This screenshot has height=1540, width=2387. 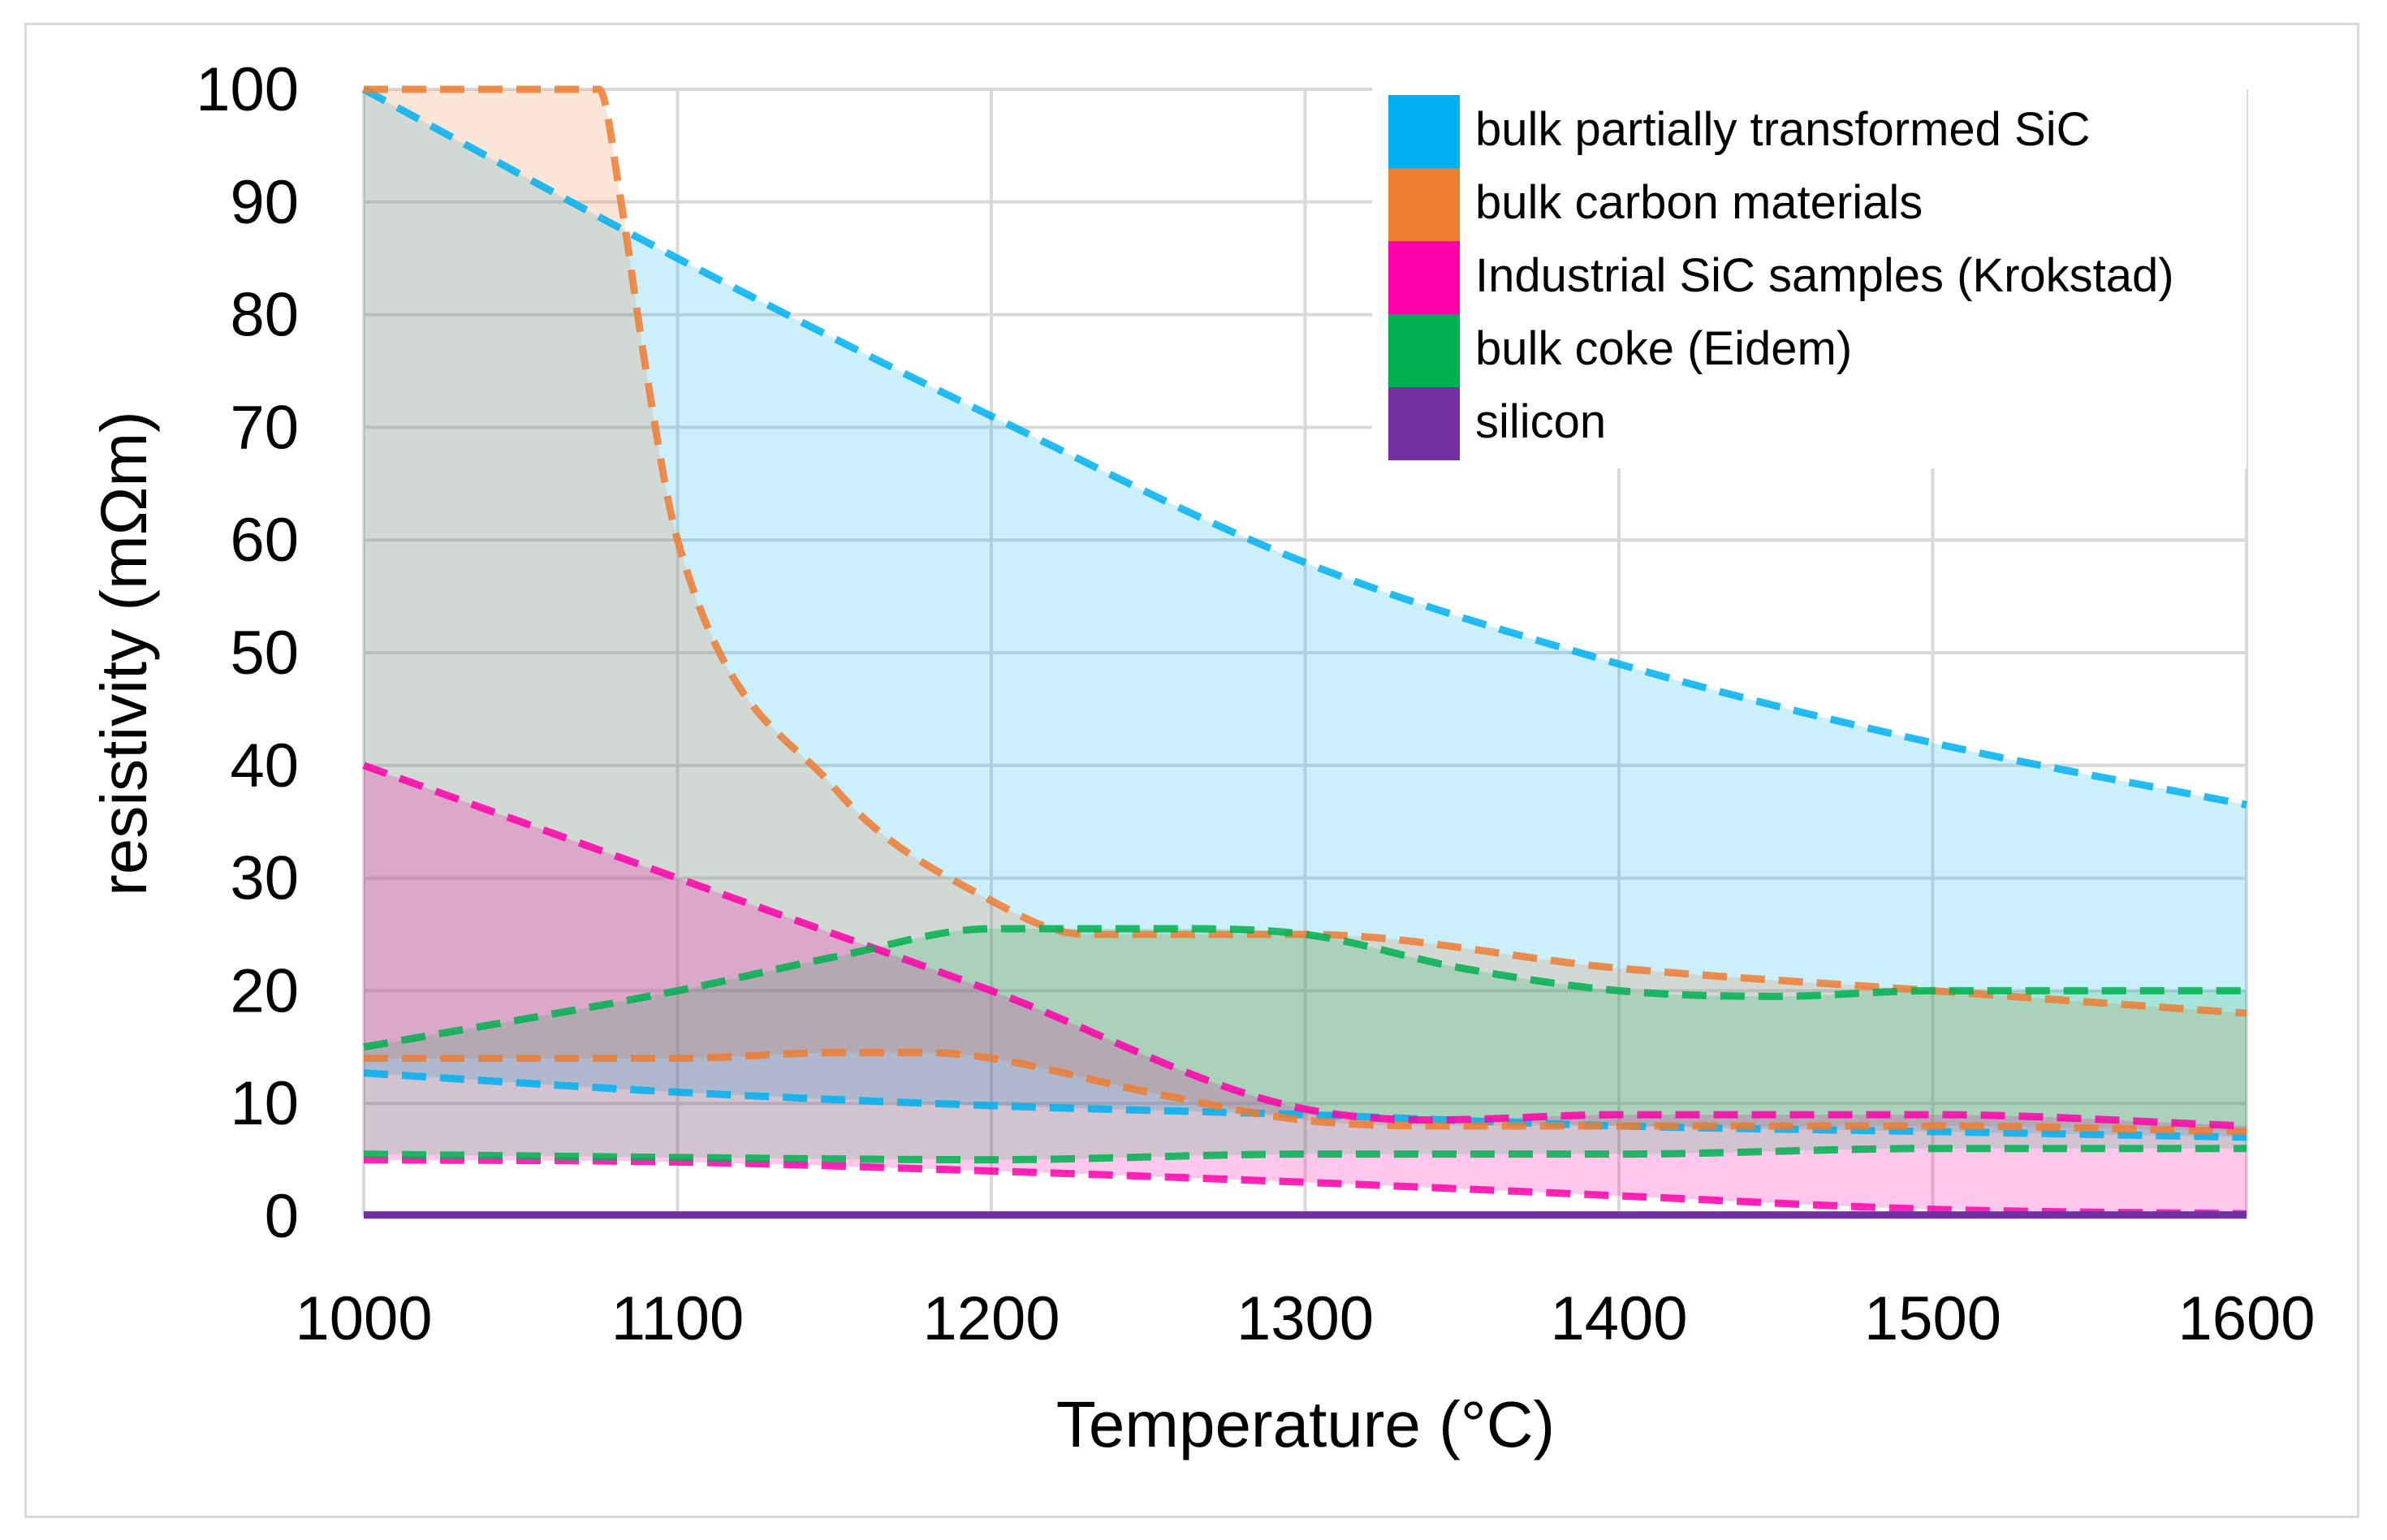 I want to click on x-tick-label-1200: 1200, so click(x=991, y=1319).